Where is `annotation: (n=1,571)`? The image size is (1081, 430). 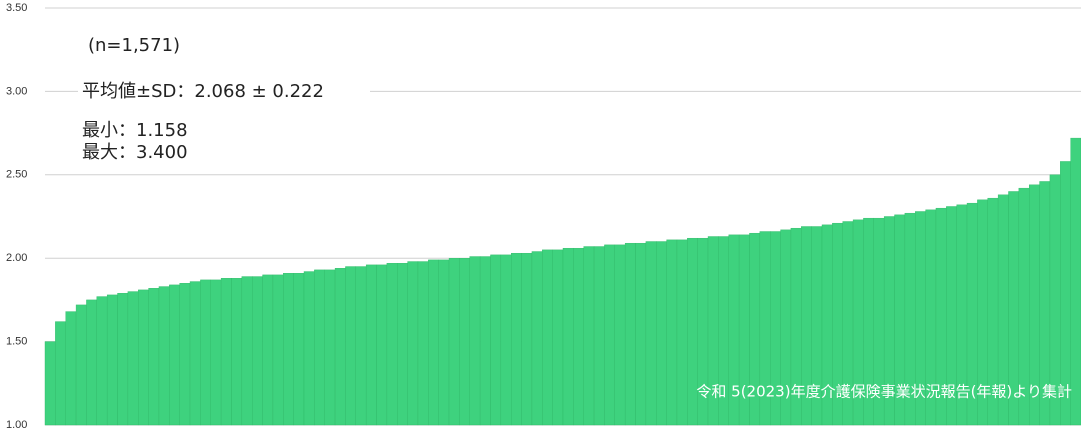
annotation: (n=1,571) is located at coordinates (134, 45).